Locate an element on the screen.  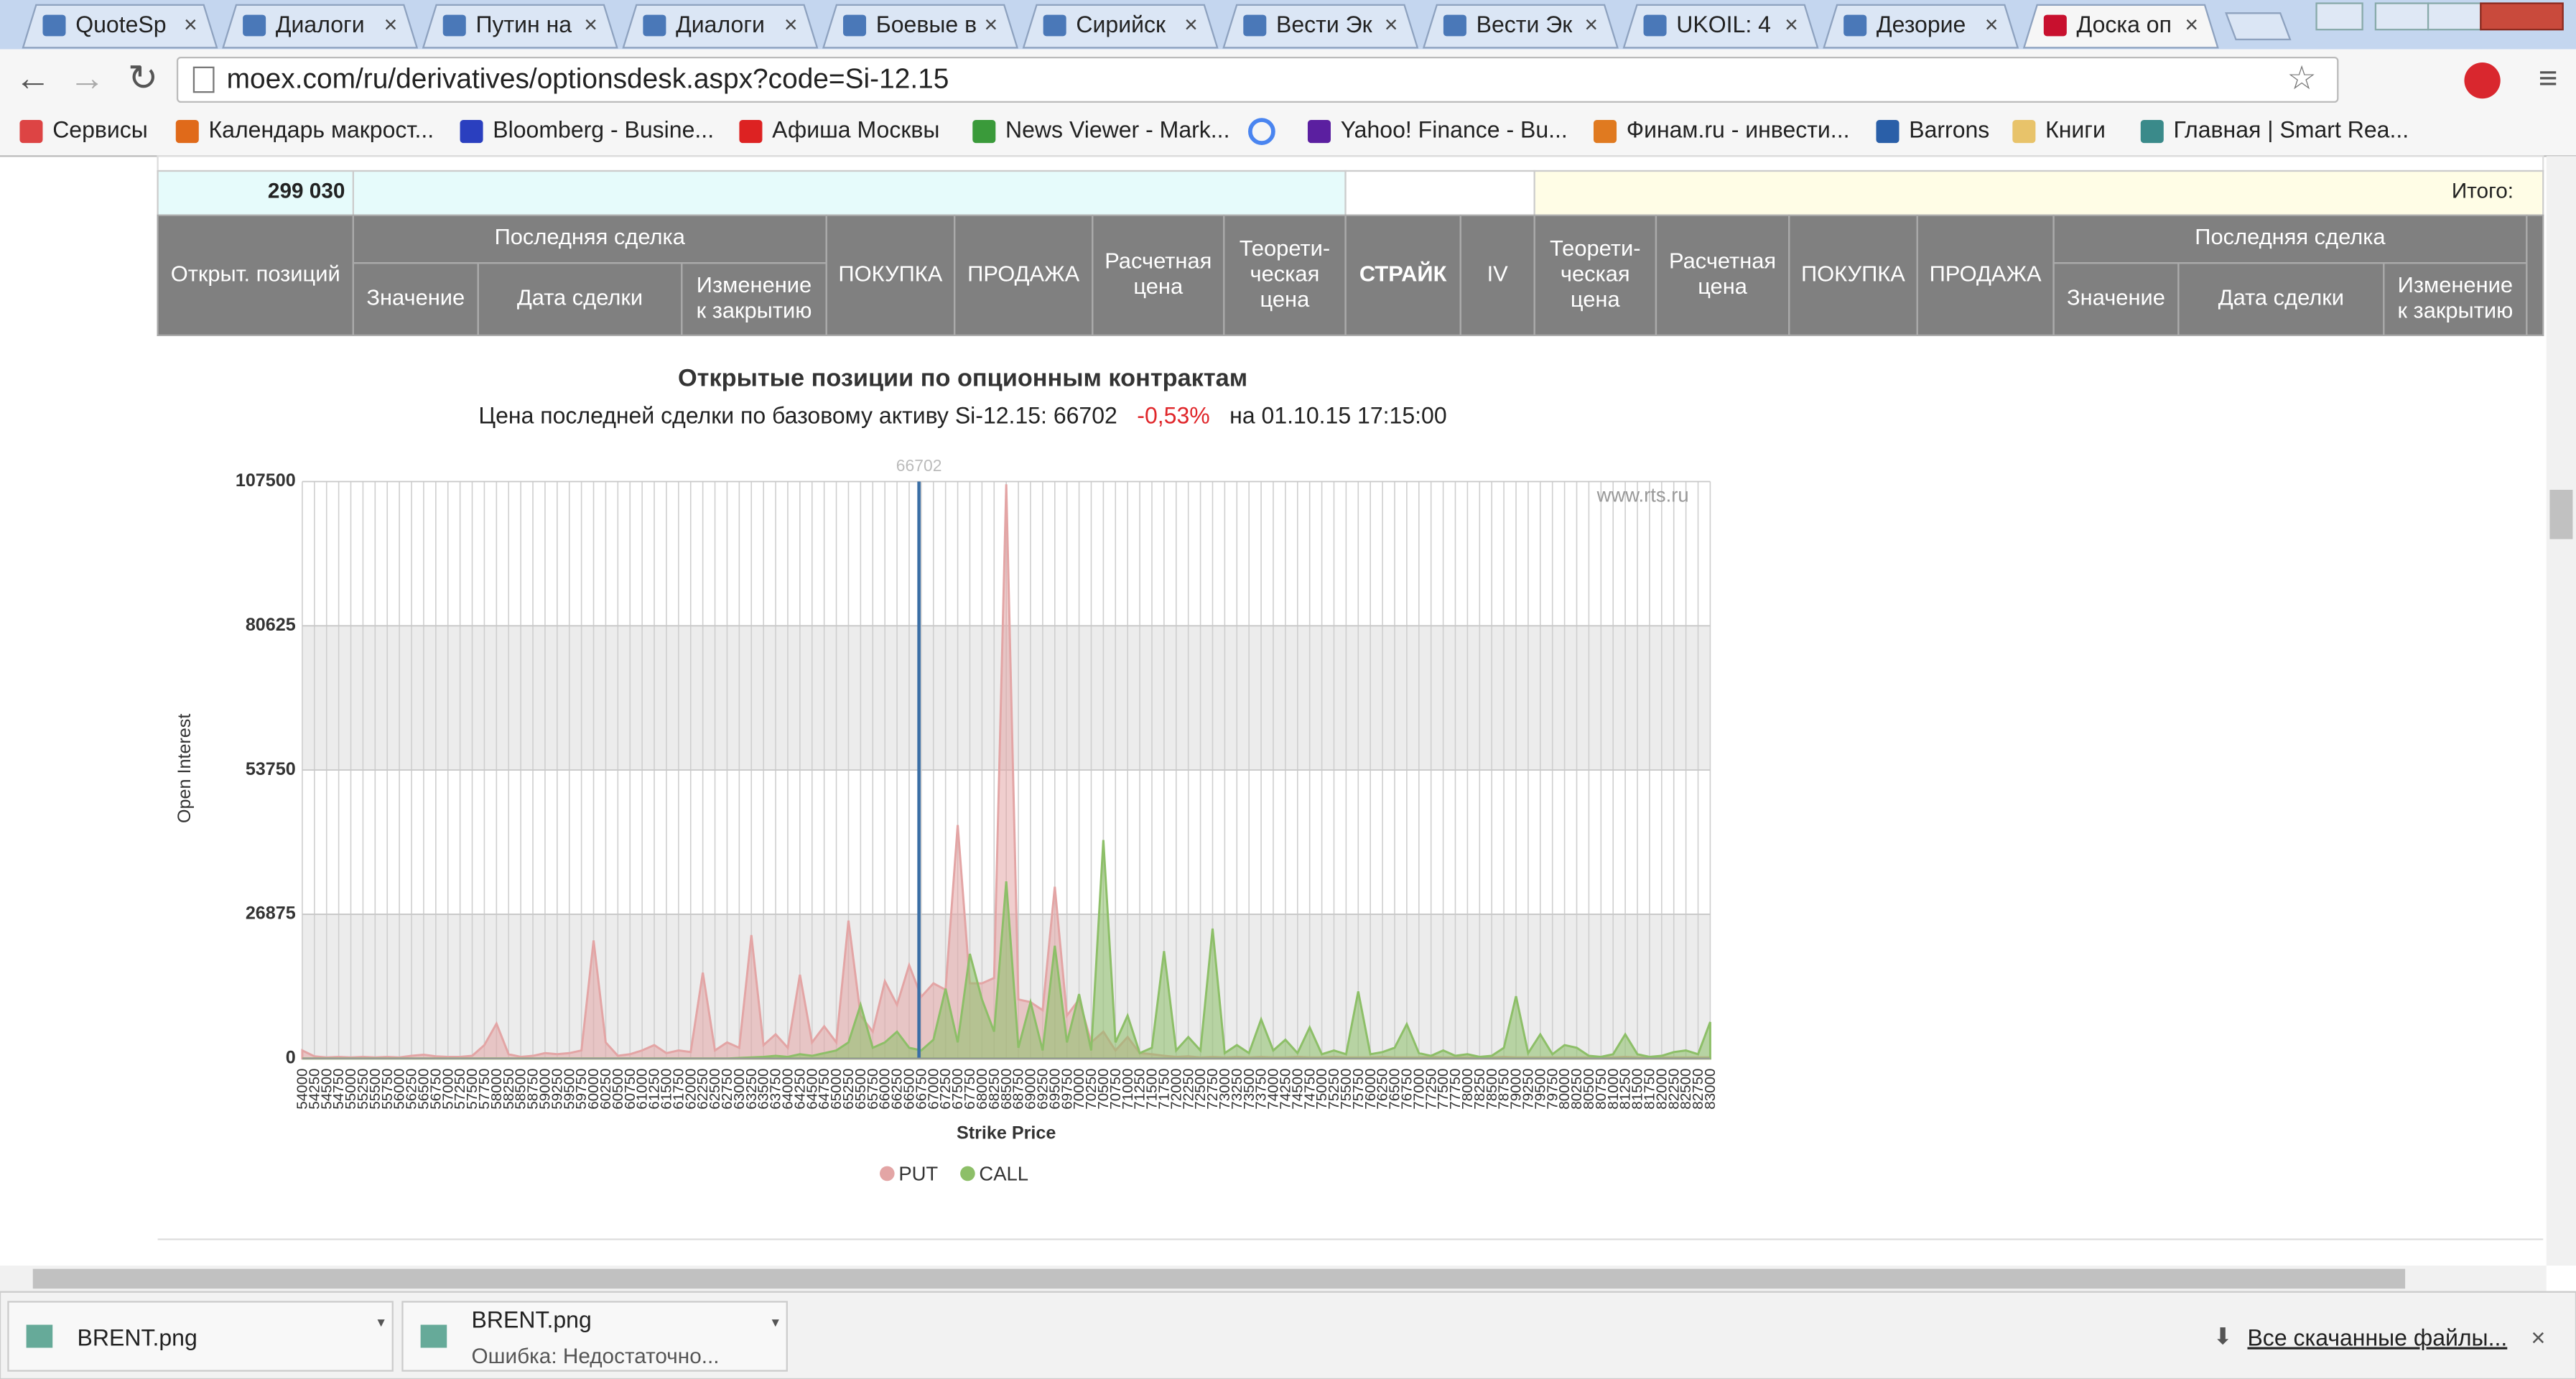
download-icon: ⬇ is located at coordinates (2223, 1336).